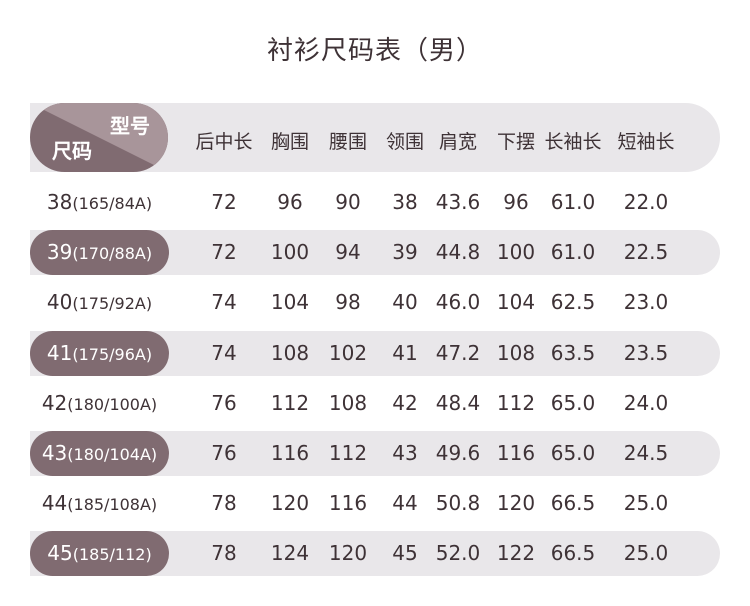 Image resolution: width=750 pixels, height=606 pixels. Describe the element at coordinates (59, 202) in the screenshot. I see `size-number: 38` at that location.